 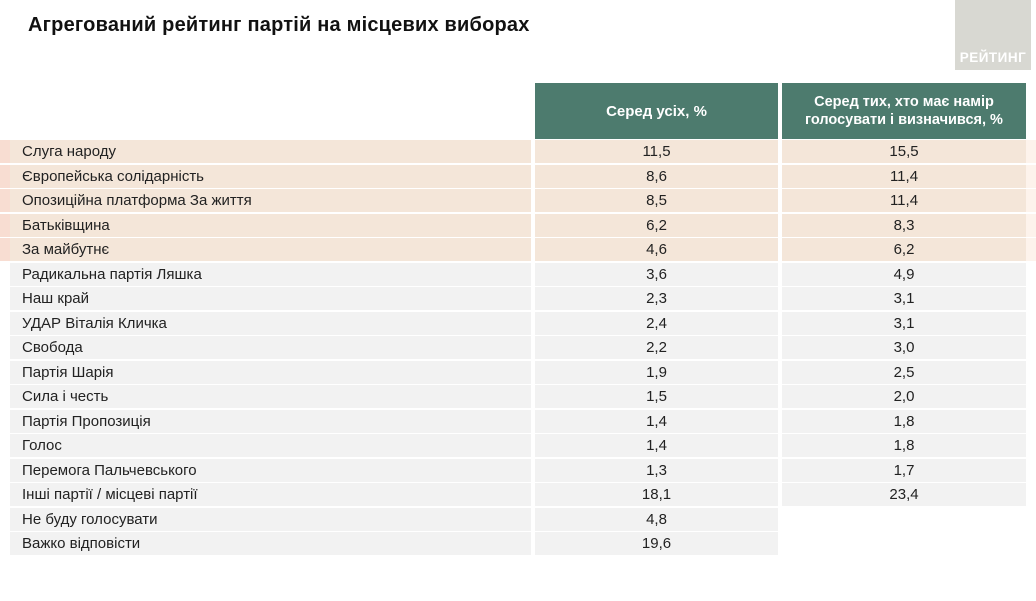 I want to click on party-name-cell: Батьківщина, so click(x=270, y=225).